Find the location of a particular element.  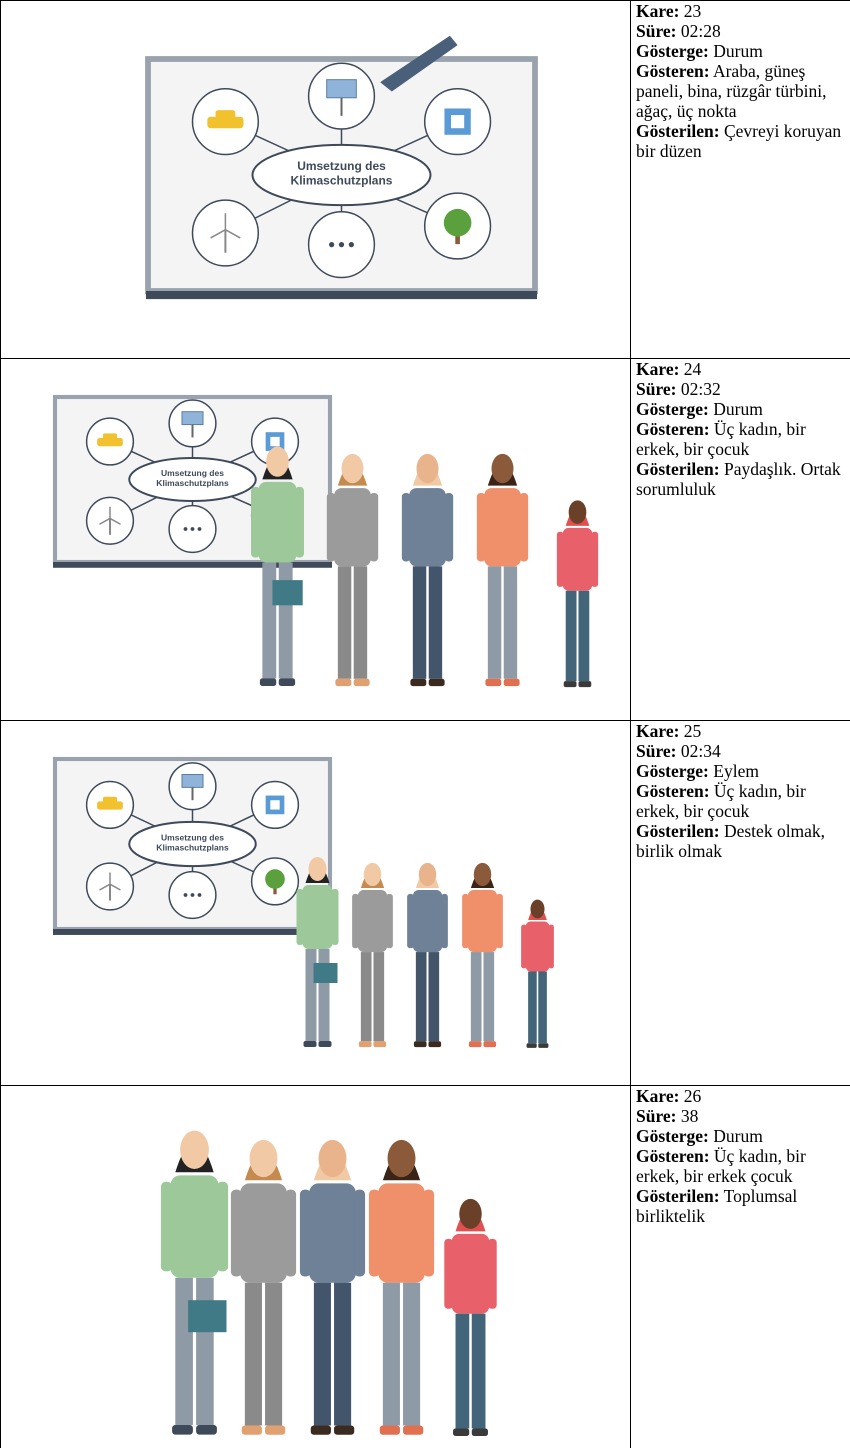

column-divider is located at coordinates (630, 724).